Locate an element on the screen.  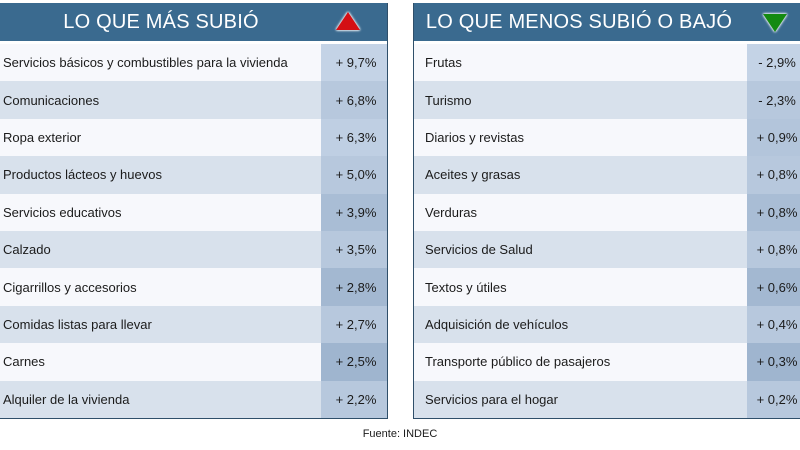
row-value: + 3,9% is located at coordinates (354, 212).